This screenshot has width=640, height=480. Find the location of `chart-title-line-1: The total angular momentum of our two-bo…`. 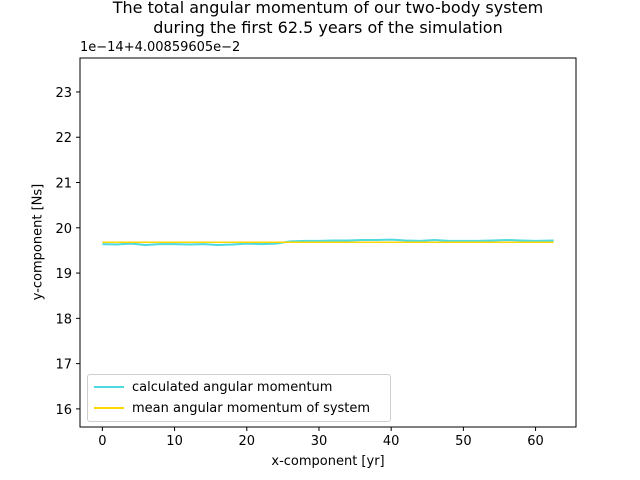

chart-title-line-1: The total angular momentum of our two-bo… is located at coordinates (328, 8).